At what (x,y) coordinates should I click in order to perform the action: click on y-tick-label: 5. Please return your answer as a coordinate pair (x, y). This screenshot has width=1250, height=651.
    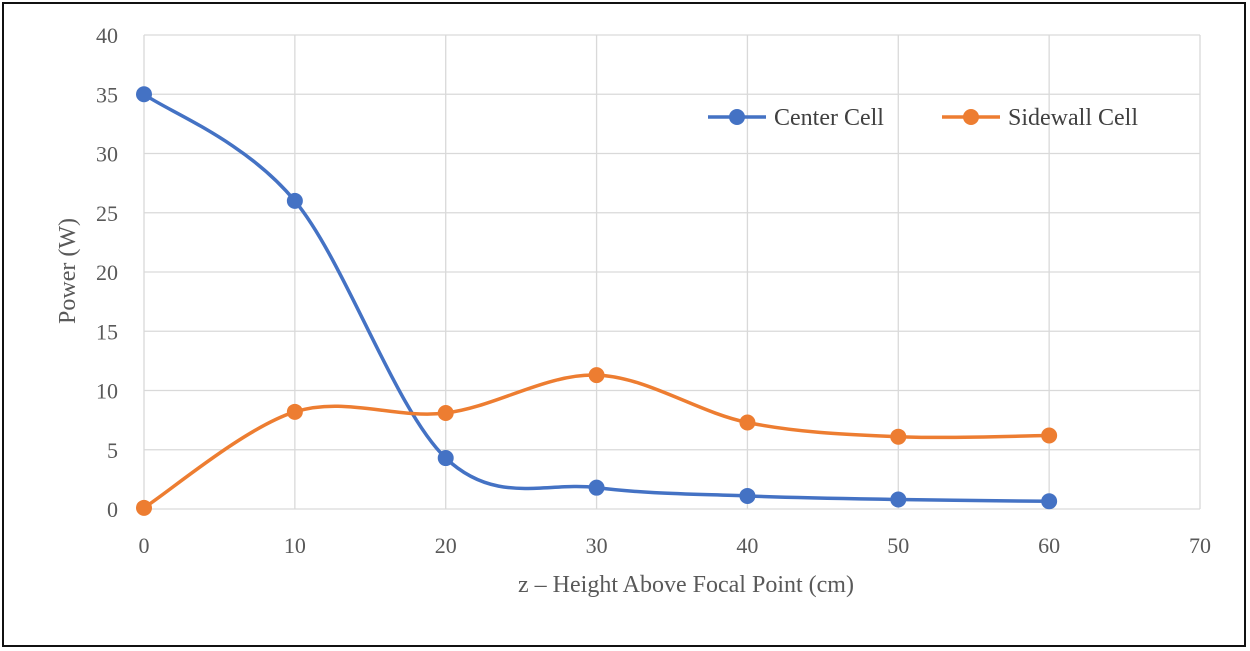
    Looking at the image, I should click on (112, 450).